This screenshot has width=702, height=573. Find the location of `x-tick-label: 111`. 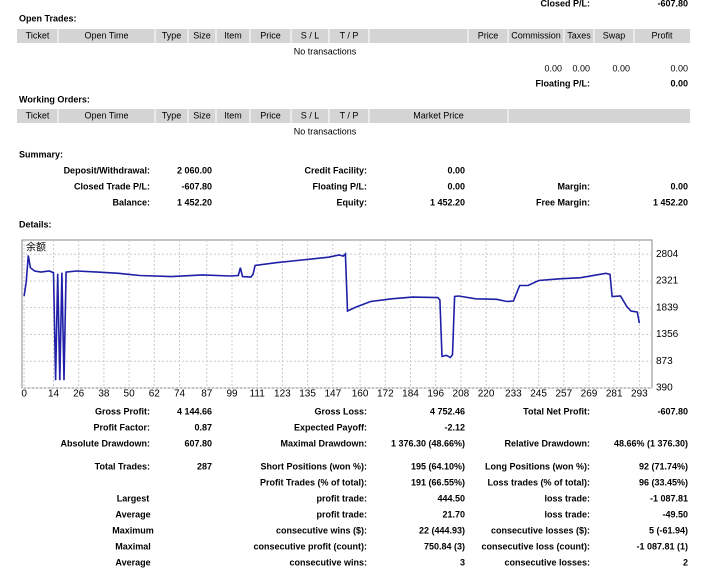

x-tick-label: 111 is located at coordinates (258, 394).